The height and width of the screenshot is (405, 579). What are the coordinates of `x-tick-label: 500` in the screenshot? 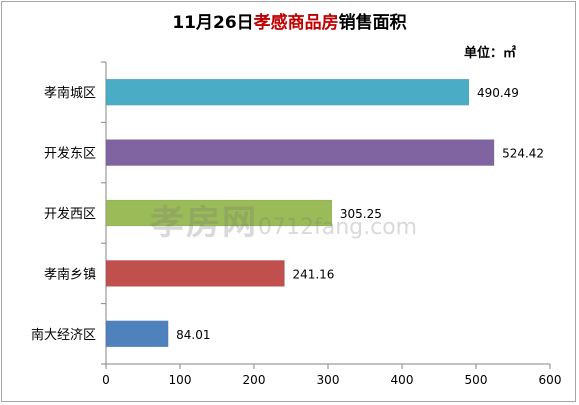 It's located at (476, 380).